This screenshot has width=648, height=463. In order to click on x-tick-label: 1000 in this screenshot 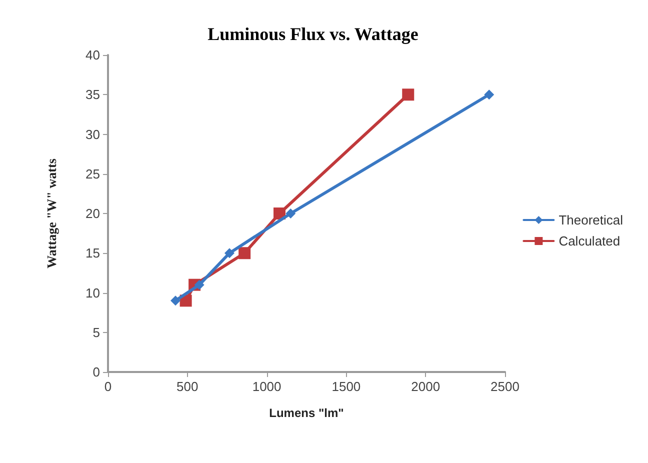, I will do `click(267, 386)`.